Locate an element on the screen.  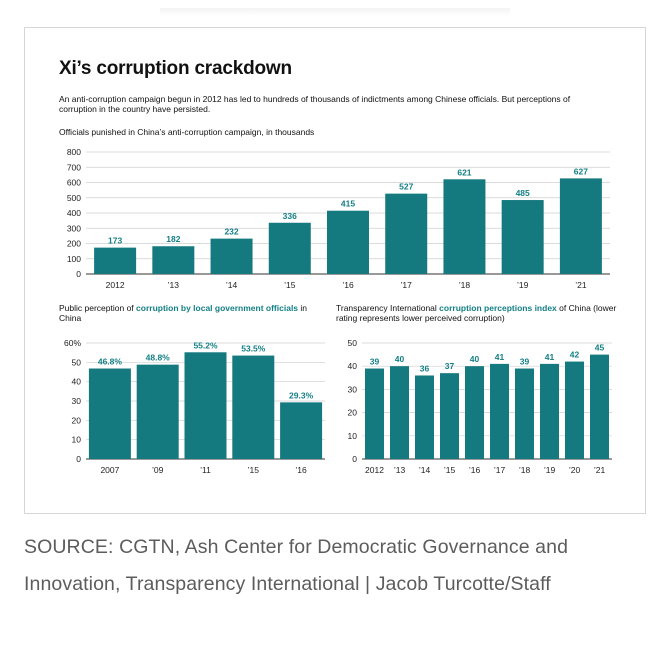
y-tick-label: 600 is located at coordinates (74, 183).